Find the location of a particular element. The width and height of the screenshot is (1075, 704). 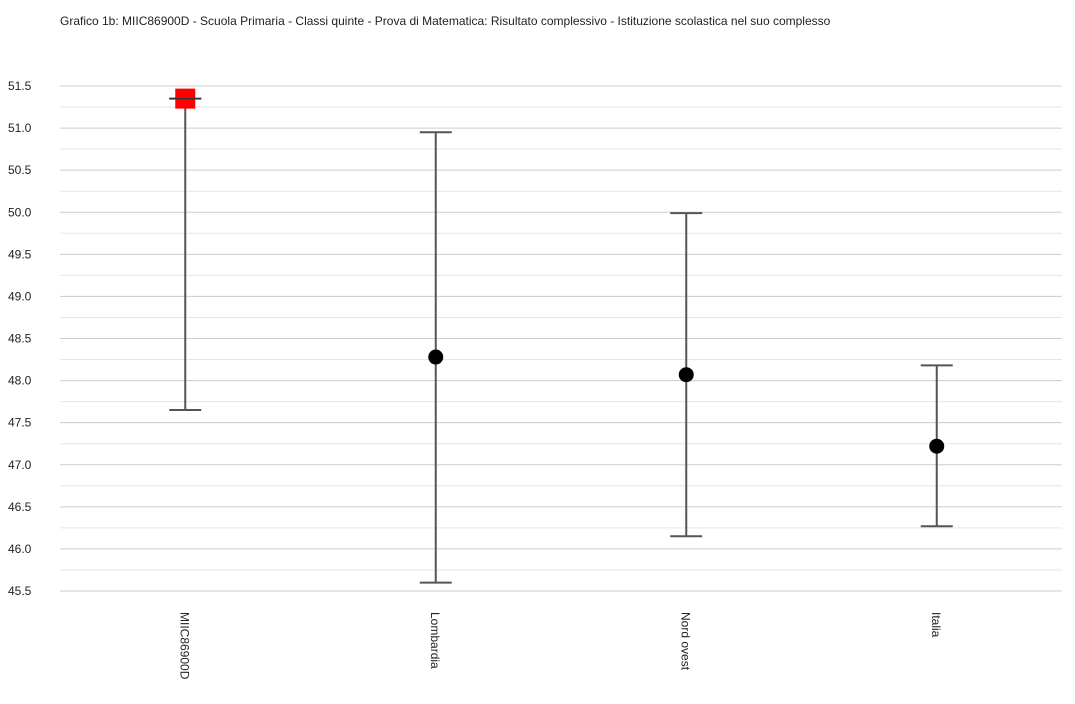

y-tick-label: 46.0 is located at coordinates (20, 549).